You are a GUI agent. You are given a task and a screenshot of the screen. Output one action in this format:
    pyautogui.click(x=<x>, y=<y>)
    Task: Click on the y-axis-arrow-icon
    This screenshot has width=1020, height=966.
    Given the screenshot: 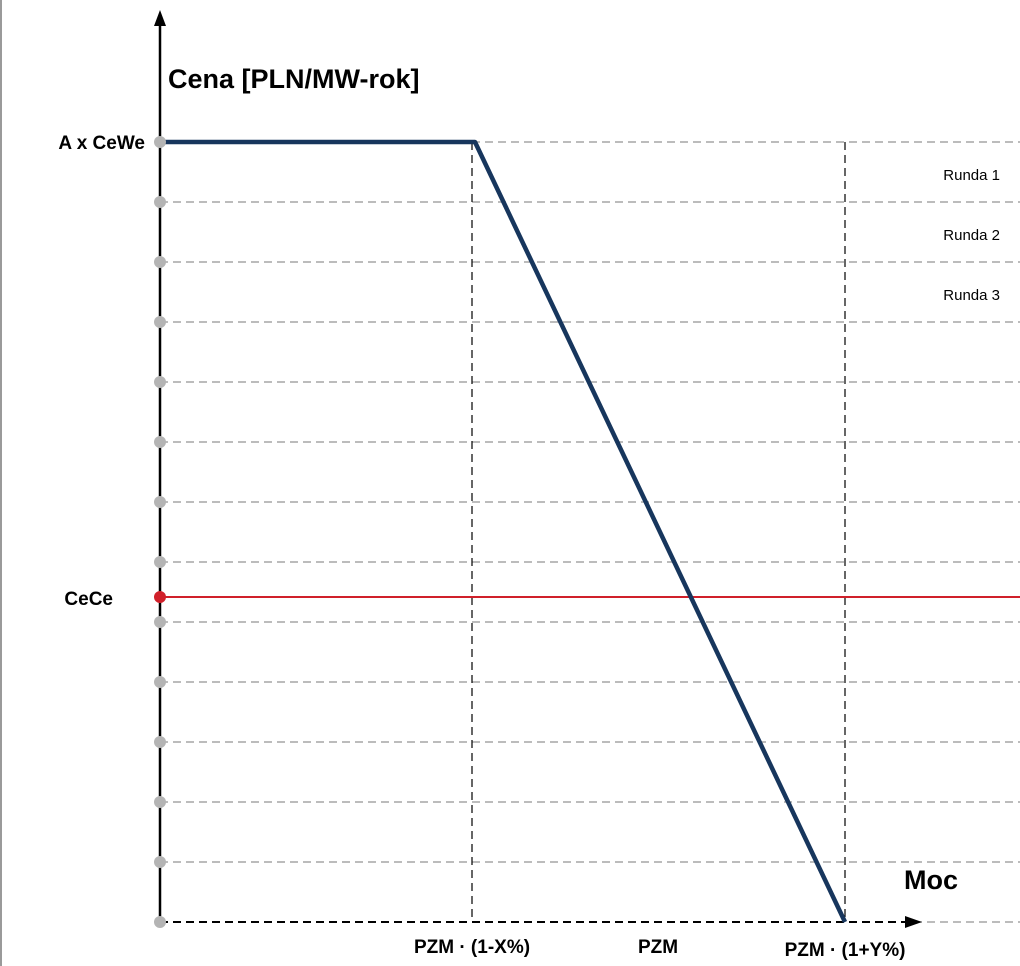 What is the action you would take?
    pyautogui.click(x=160, y=18)
    